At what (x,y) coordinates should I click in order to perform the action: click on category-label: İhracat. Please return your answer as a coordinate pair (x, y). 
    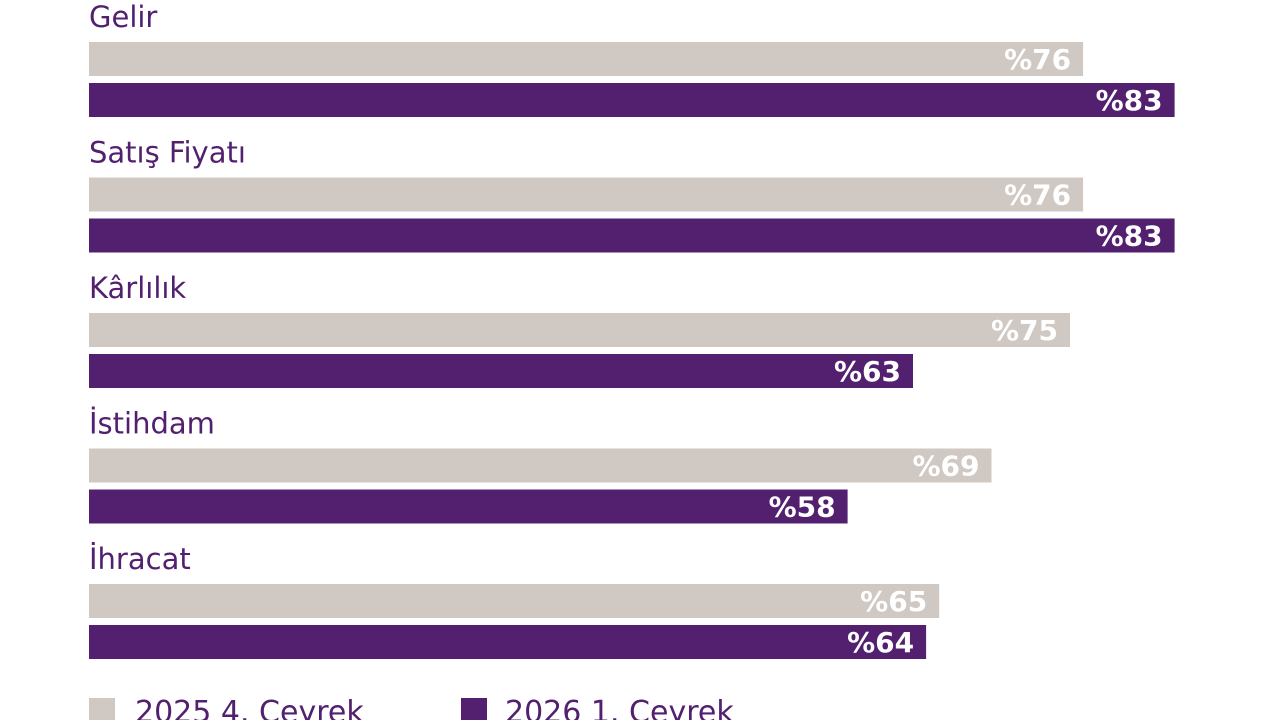
    Looking at the image, I should click on (140, 559).